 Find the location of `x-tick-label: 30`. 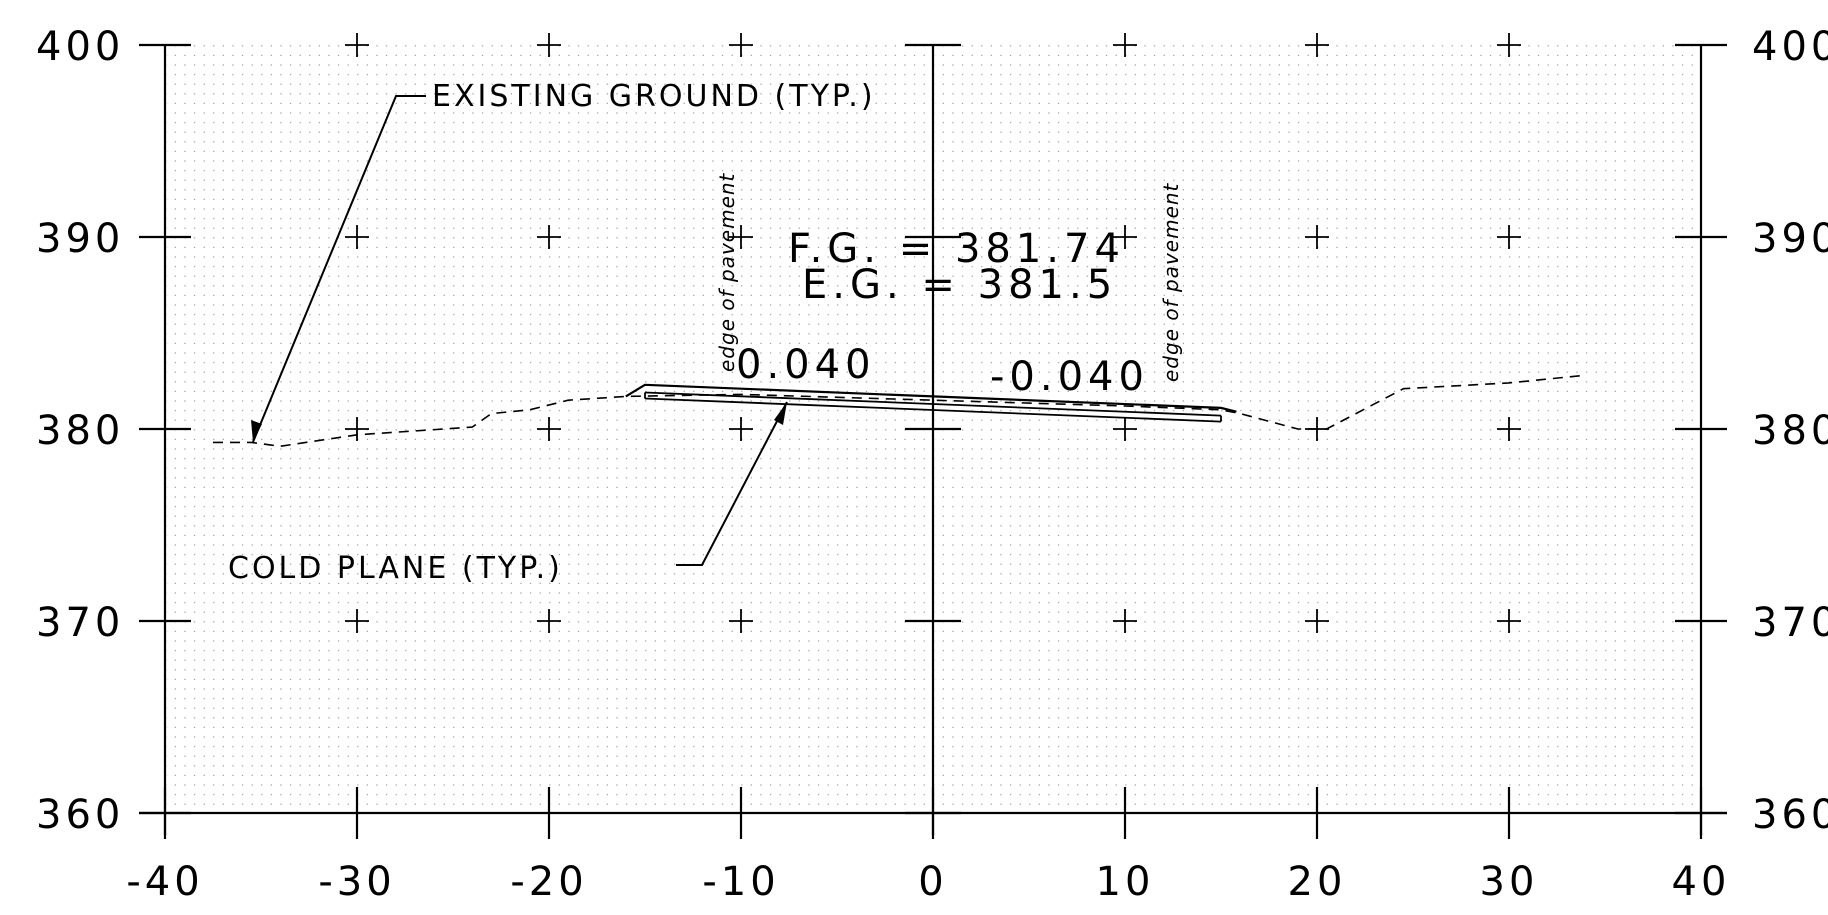

x-tick-label: 30 is located at coordinates (1509, 882).